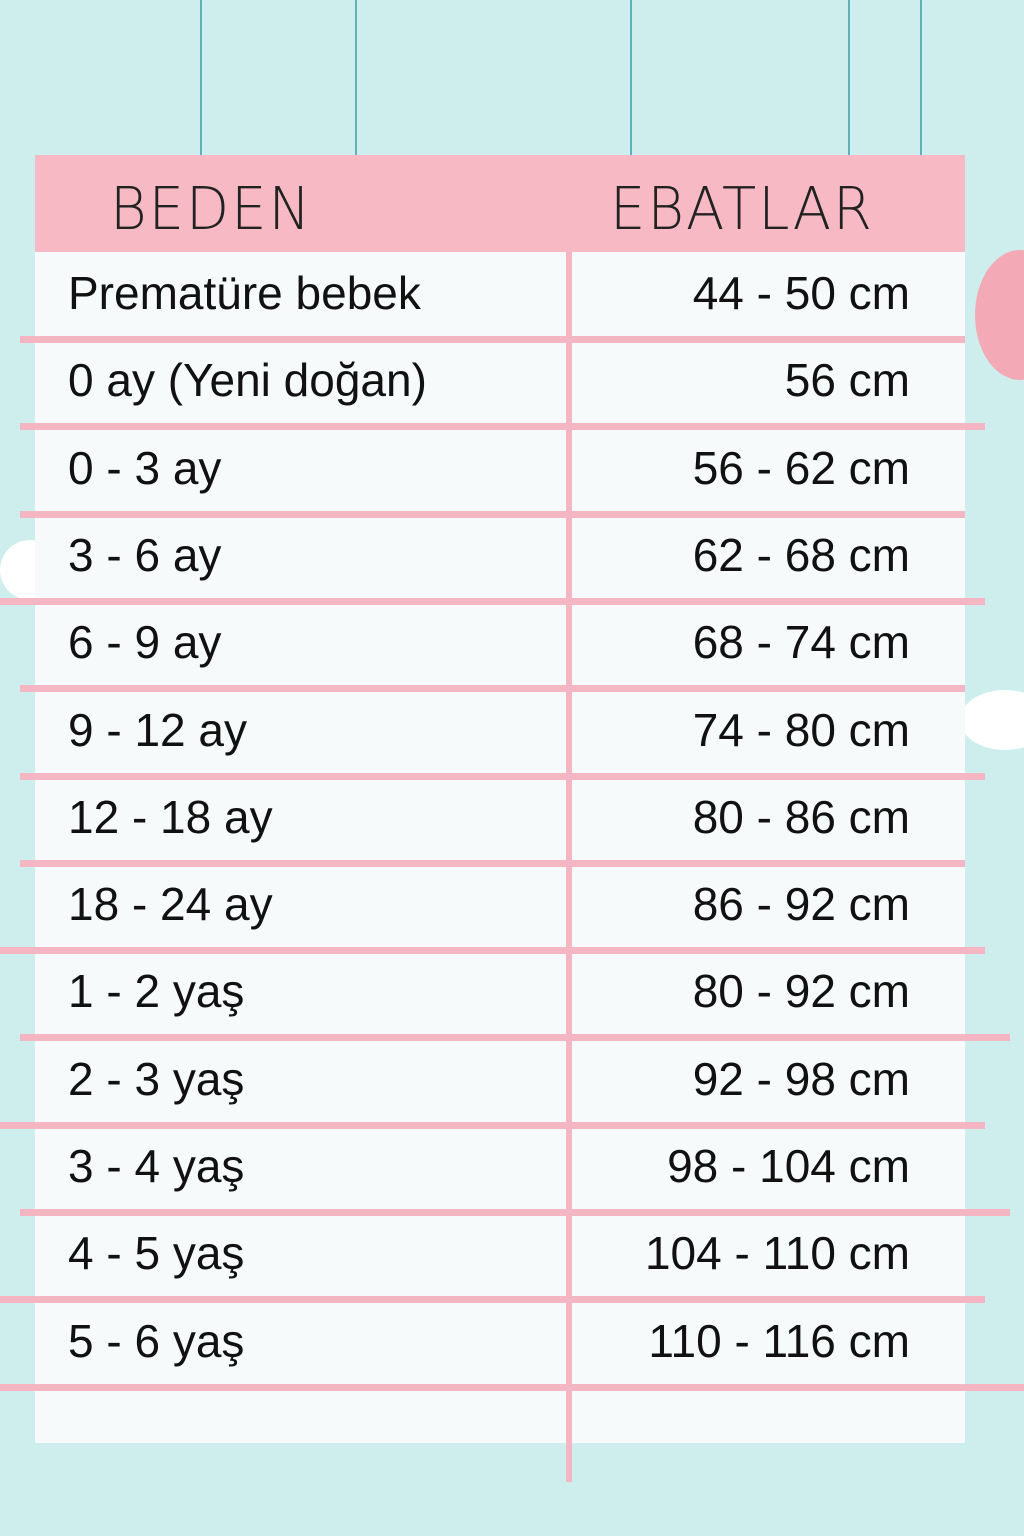  What do you see at coordinates (801, 816) in the screenshot?
I see `measure-cell: 80 - 86 cm` at bounding box center [801, 816].